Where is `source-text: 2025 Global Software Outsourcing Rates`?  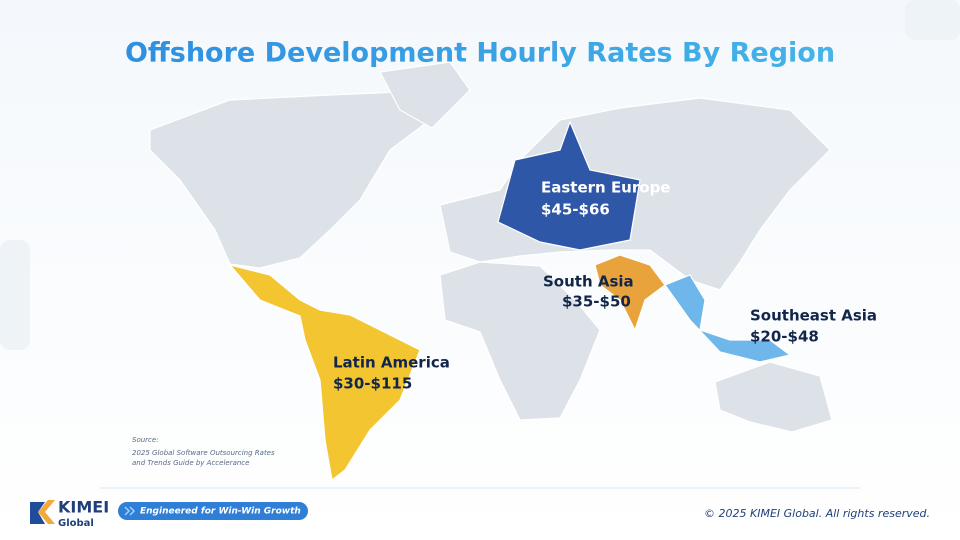
source-text: 2025 Global Software Outsourcing Rates is located at coordinates (203, 453).